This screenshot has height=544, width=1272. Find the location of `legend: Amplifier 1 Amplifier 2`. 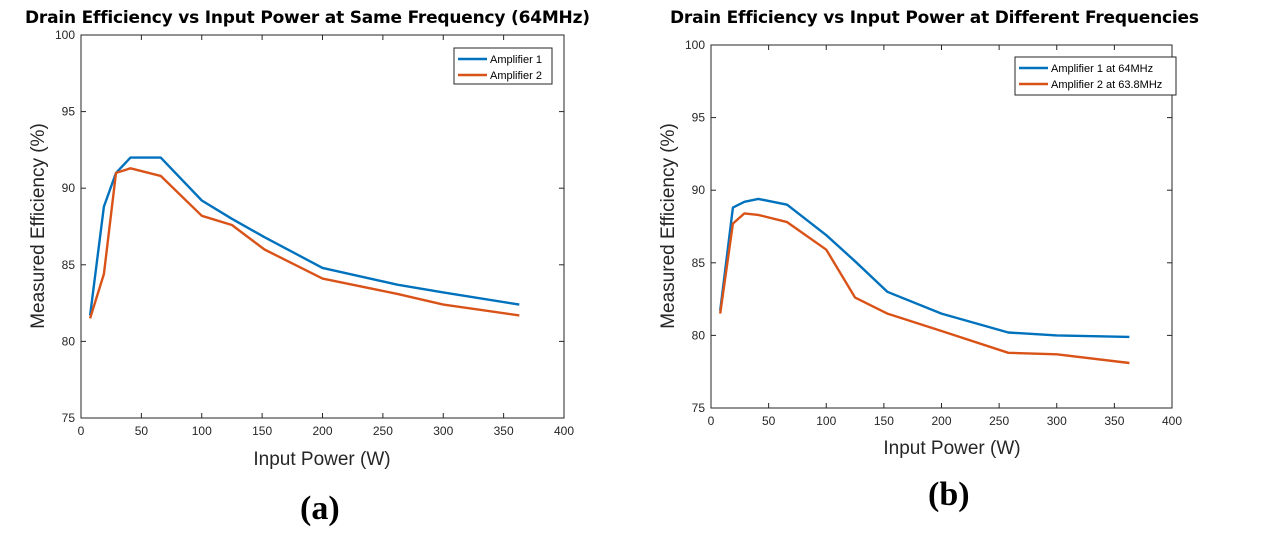

legend: Amplifier 1 Amplifier 2 is located at coordinates (503, 66).